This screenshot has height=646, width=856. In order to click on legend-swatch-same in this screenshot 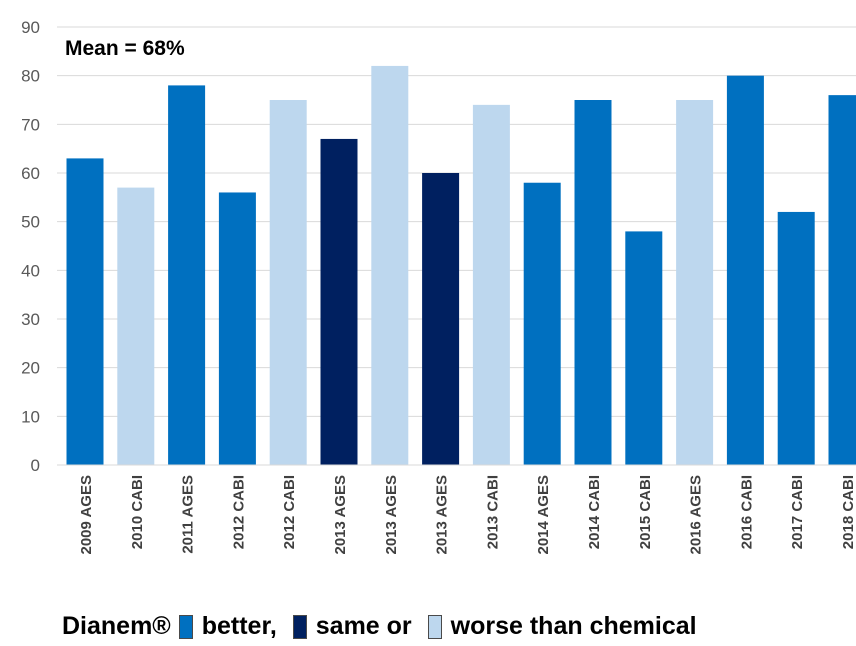, I will do `click(299, 626)`.